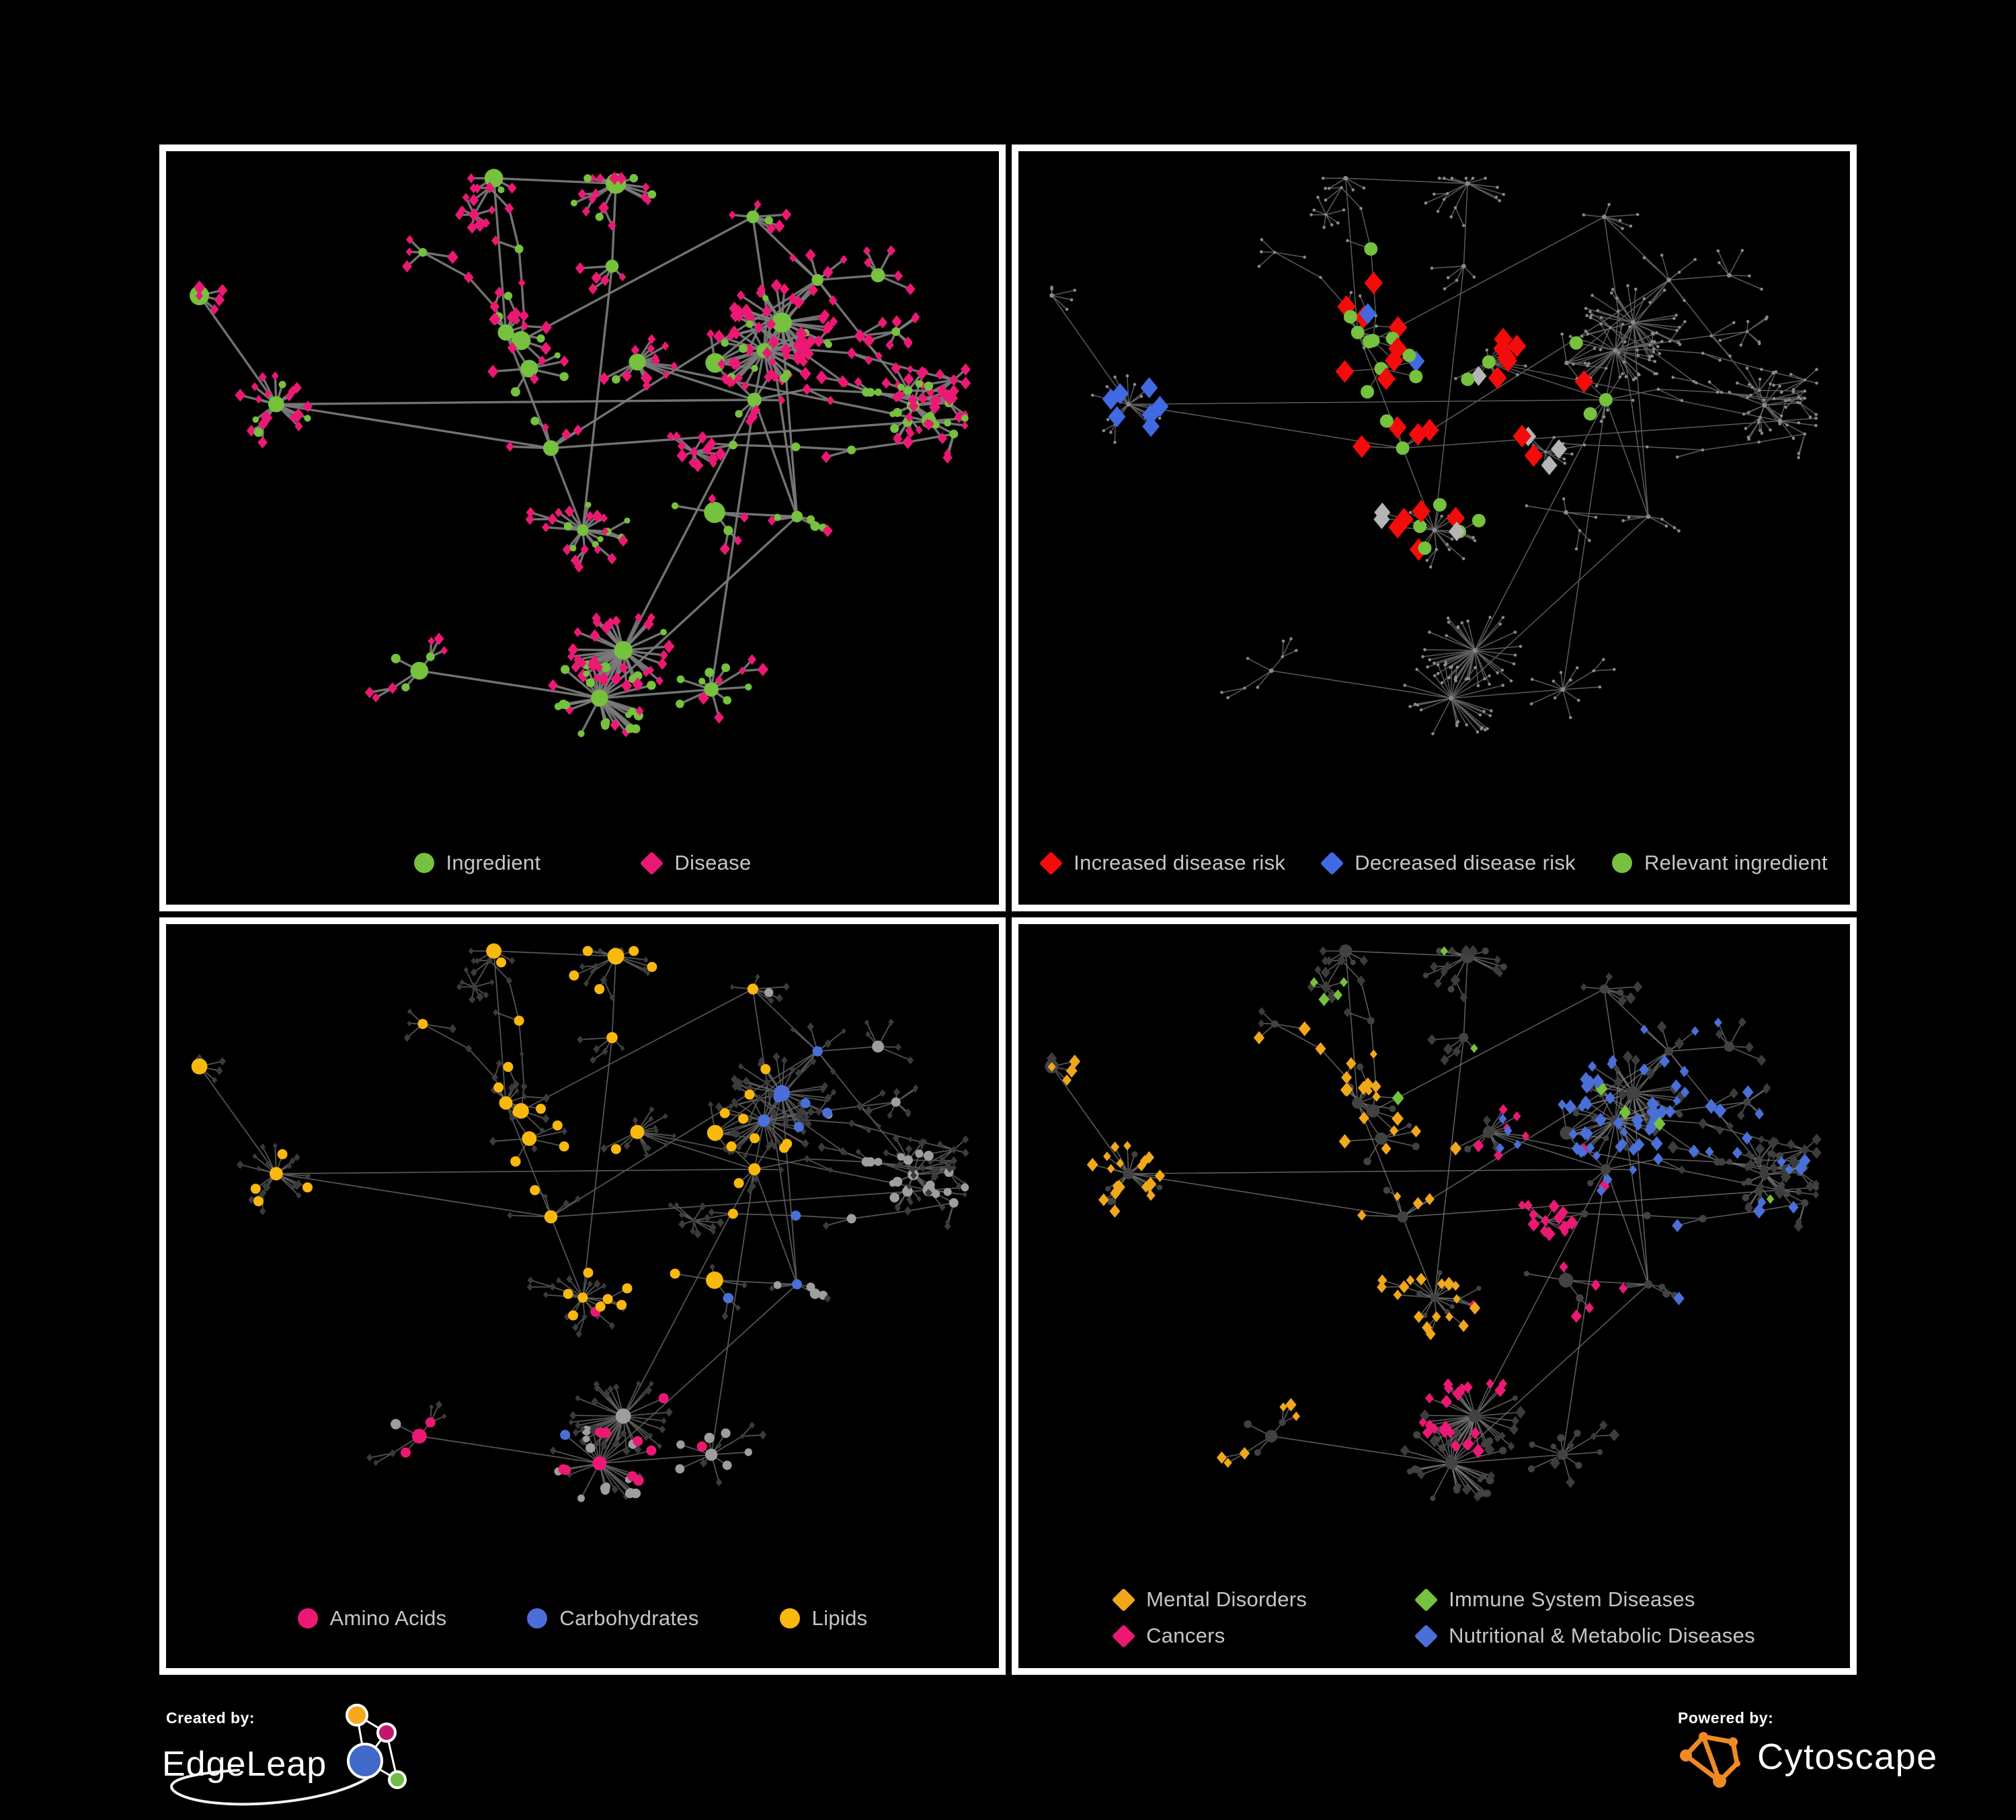 This screenshot has width=2016, height=1820. I want to click on legend-item-lipids: Lipids, so click(824, 1618).